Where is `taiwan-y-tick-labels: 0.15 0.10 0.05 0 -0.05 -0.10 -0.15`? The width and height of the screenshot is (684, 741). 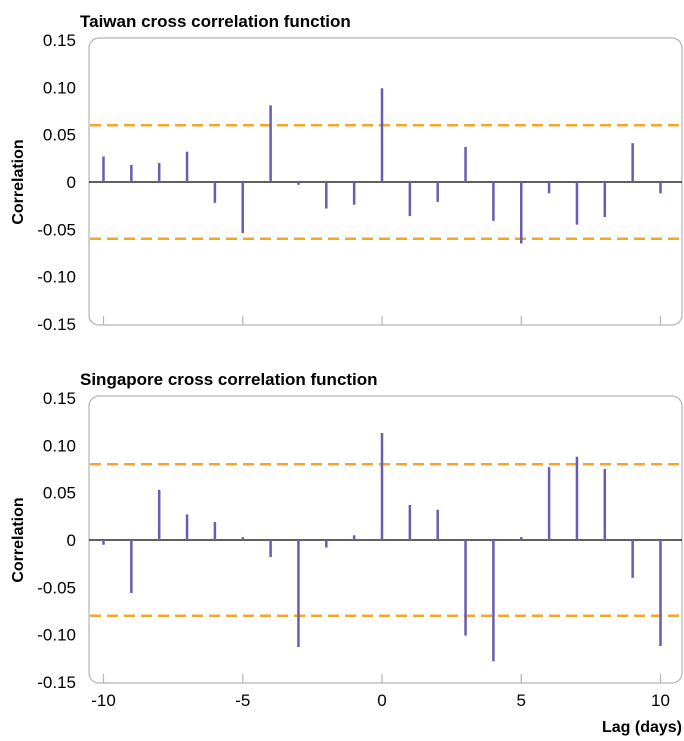 taiwan-y-tick-labels: 0.15 0.10 0.05 0 -0.05 -0.10 -0.15 is located at coordinates (56, 182).